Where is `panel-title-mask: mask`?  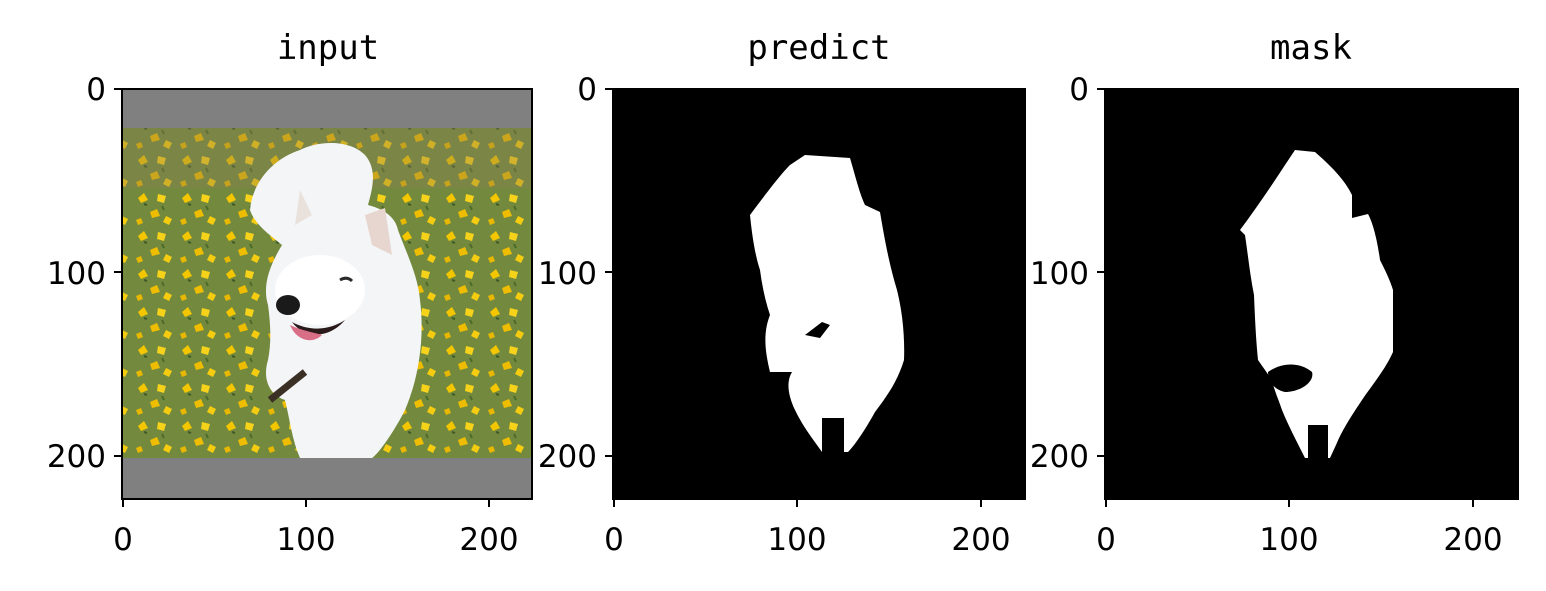
panel-title-mask: mask is located at coordinates (1311, 48).